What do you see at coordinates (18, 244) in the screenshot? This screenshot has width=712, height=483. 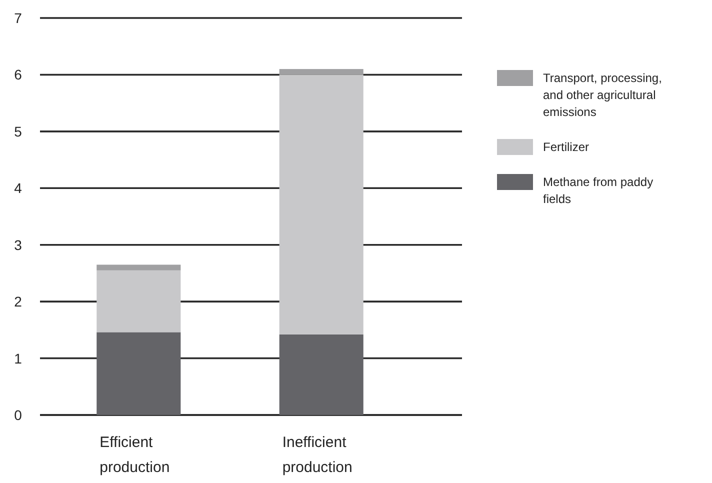 I see `y-tick-label: 3` at bounding box center [18, 244].